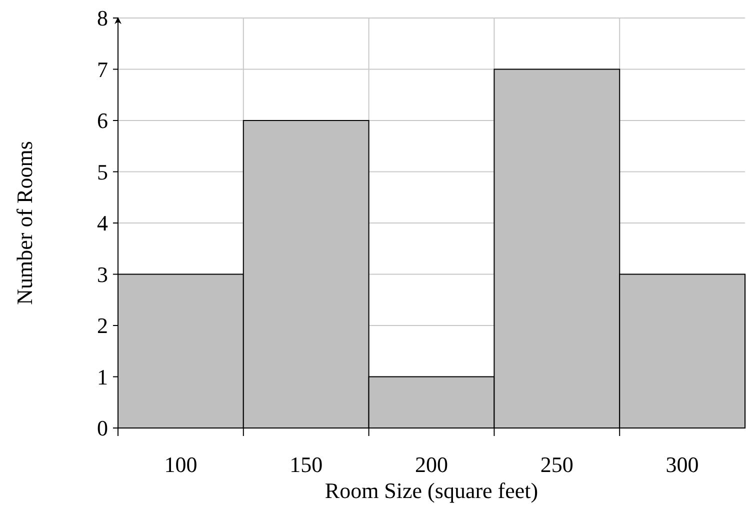 This screenshot has width=746, height=512. What do you see at coordinates (102, 377) in the screenshot?
I see `y-tick-label: 1` at bounding box center [102, 377].